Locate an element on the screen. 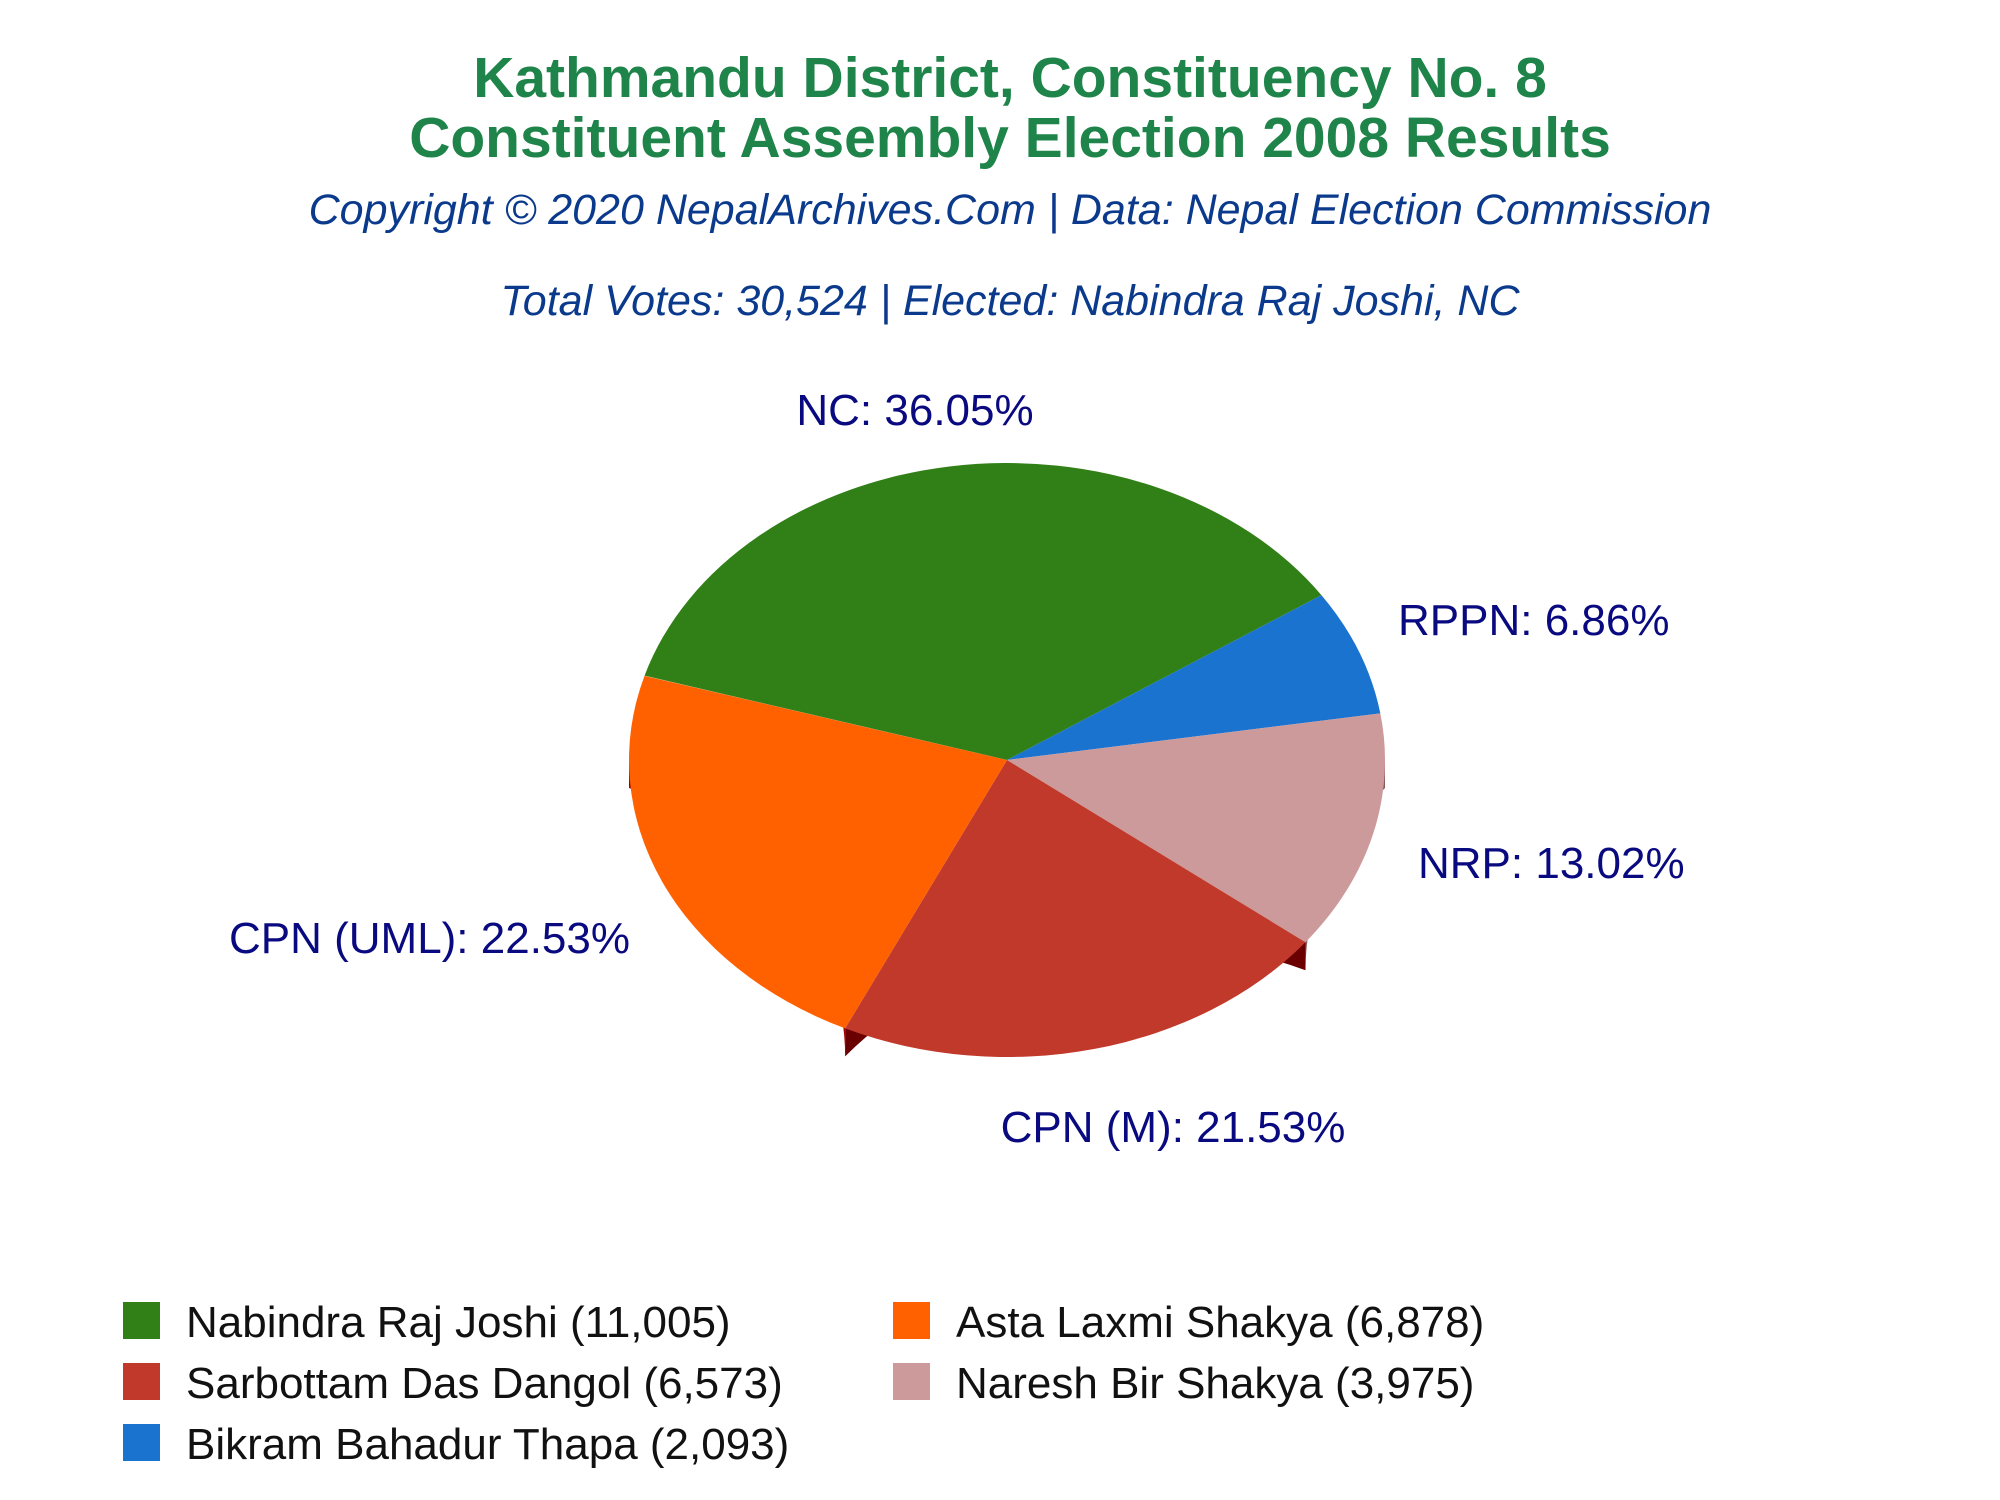 This screenshot has height=1500, width=2000. chart-title-line-1: Kathmandu District, Constituency No. 8 is located at coordinates (1010, 78).